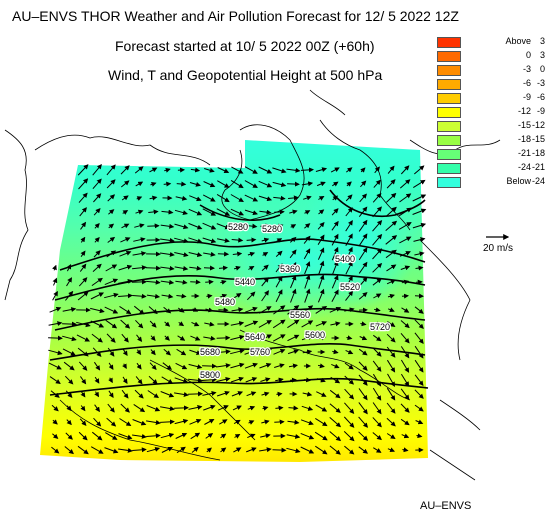  Describe the element at coordinates (518, 41) in the screenshot. I see `legend-low: Above` at that location.